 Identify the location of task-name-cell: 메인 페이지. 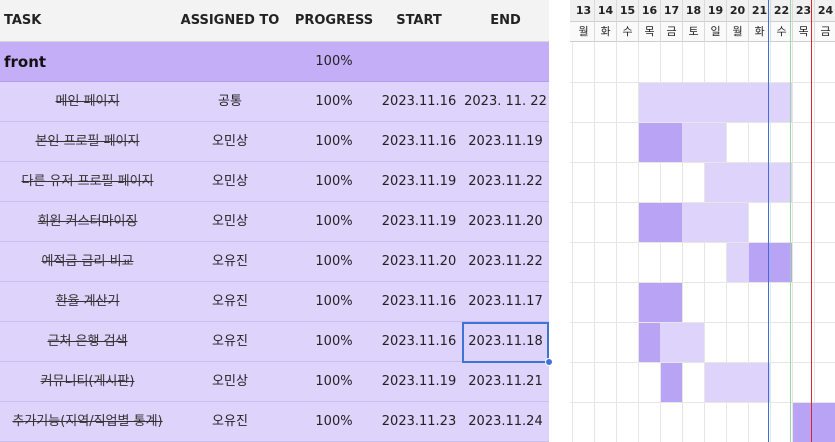
(87, 101).